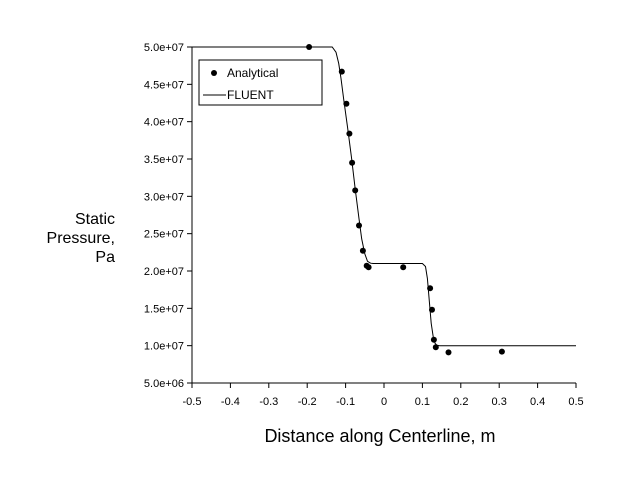  I want to click on y-tick-label: 1.0e+07, so click(164, 347).